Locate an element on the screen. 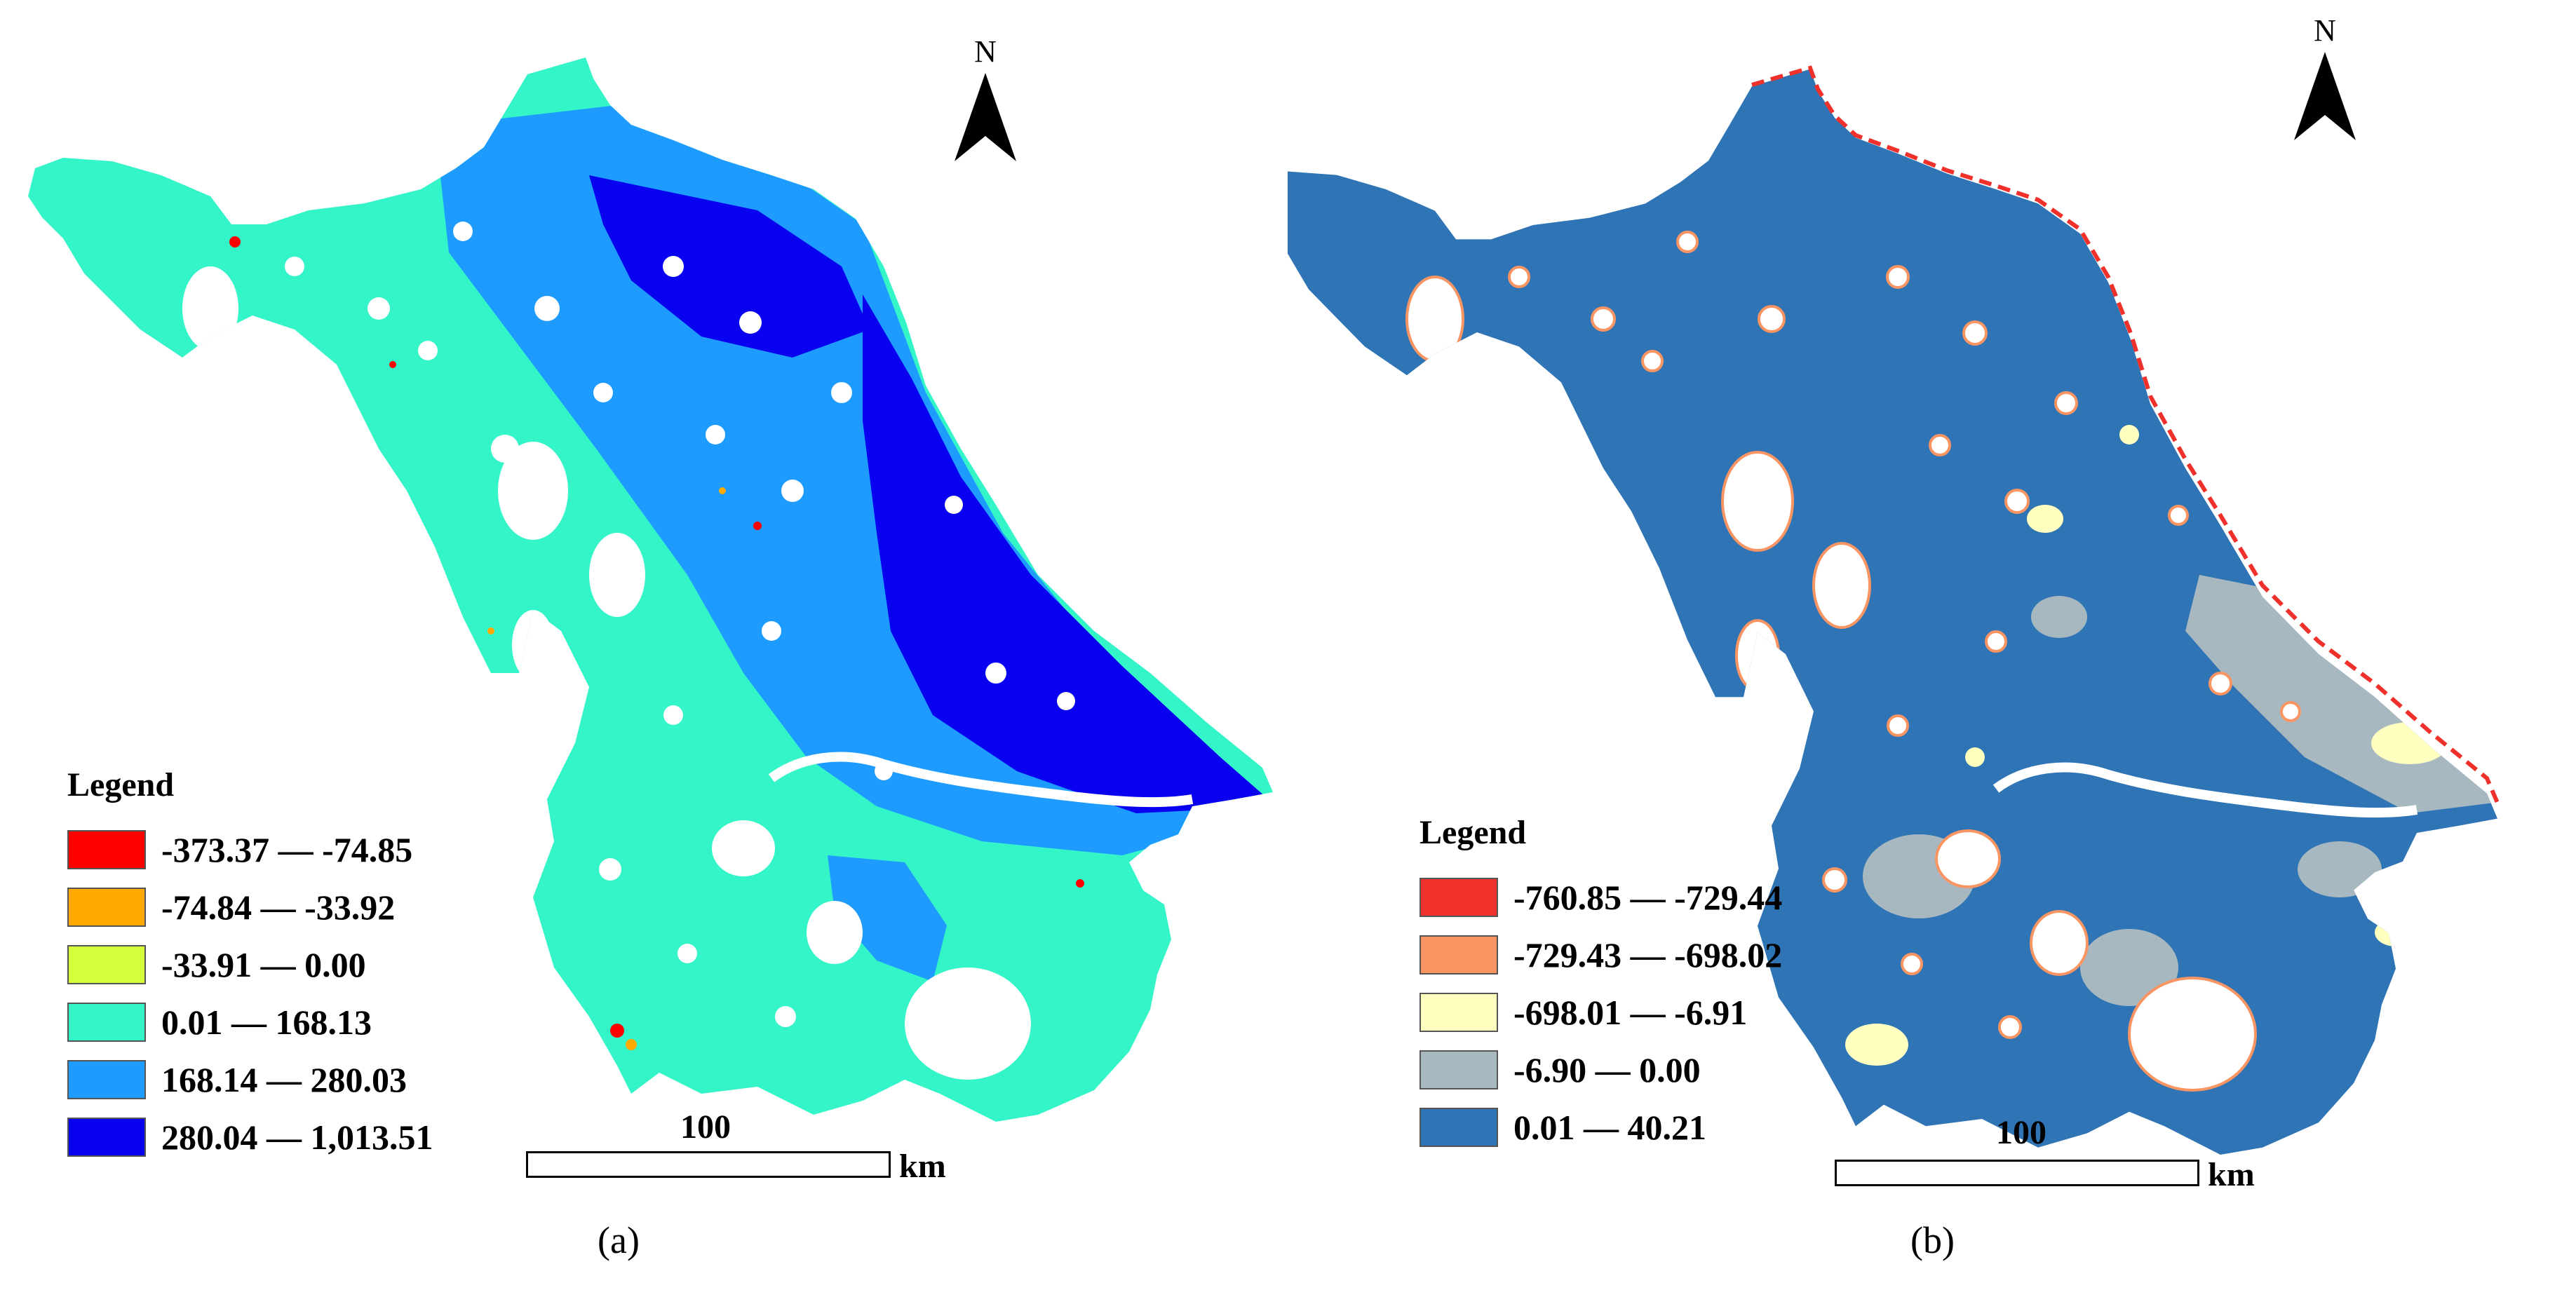 Image resolution: width=2576 pixels, height=1290 pixels. north-arrow-a: N is located at coordinates (985, 98).